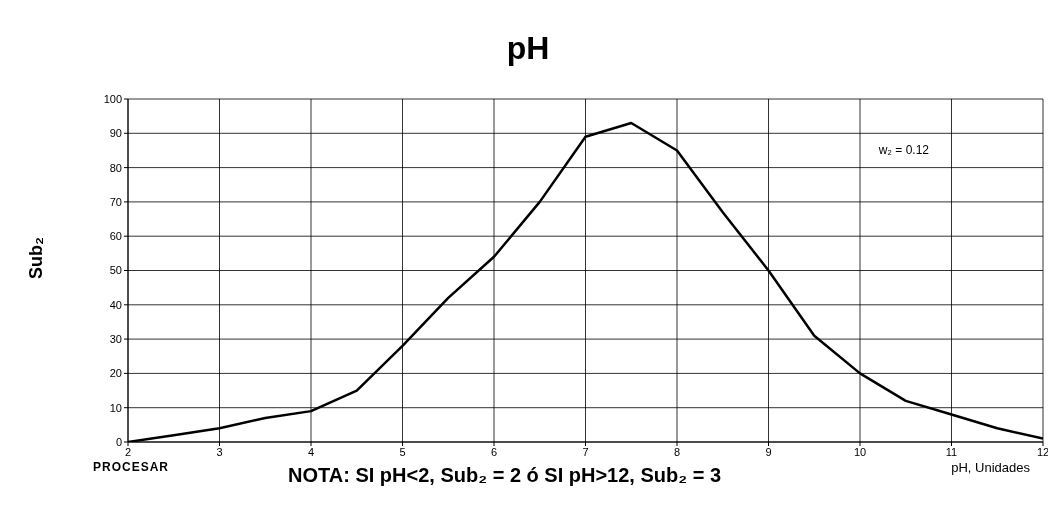  What do you see at coordinates (115, 133) in the screenshot?
I see `y-tick-label: 90` at bounding box center [115, 133].